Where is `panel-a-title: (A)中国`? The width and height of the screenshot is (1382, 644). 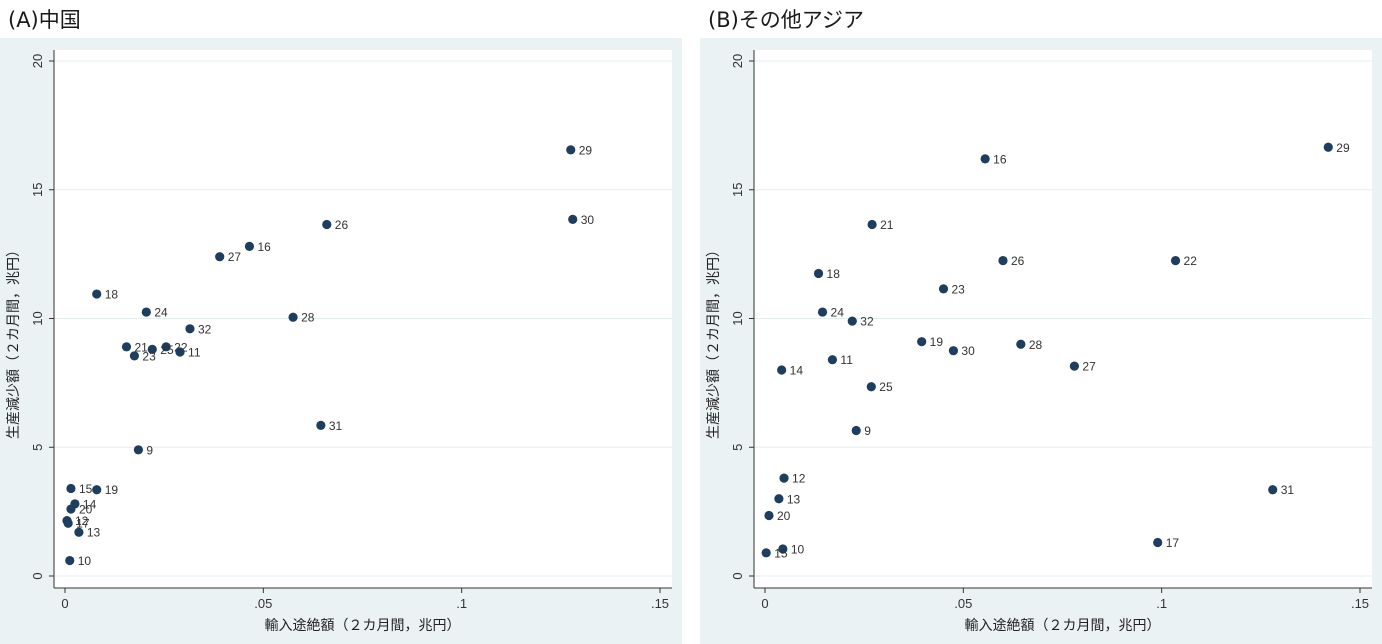
panel-a-title: (A)中国 is located at coordinates (44, 20).